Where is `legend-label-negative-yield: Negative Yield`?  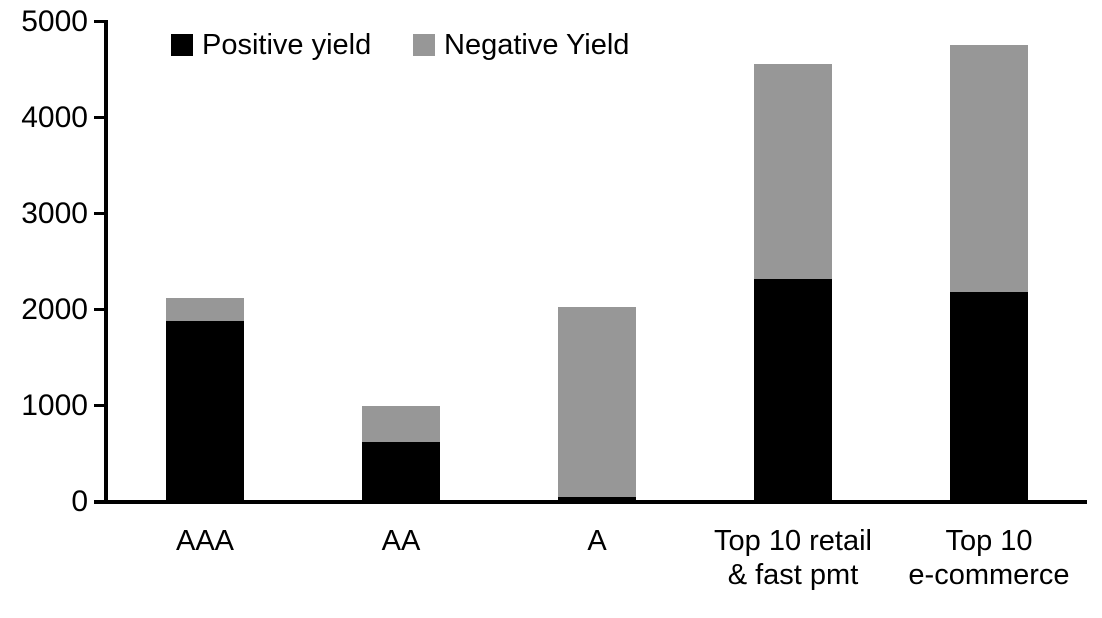 legend-label-negative-yield: Negative Yield is located at coordinates (537, 44).